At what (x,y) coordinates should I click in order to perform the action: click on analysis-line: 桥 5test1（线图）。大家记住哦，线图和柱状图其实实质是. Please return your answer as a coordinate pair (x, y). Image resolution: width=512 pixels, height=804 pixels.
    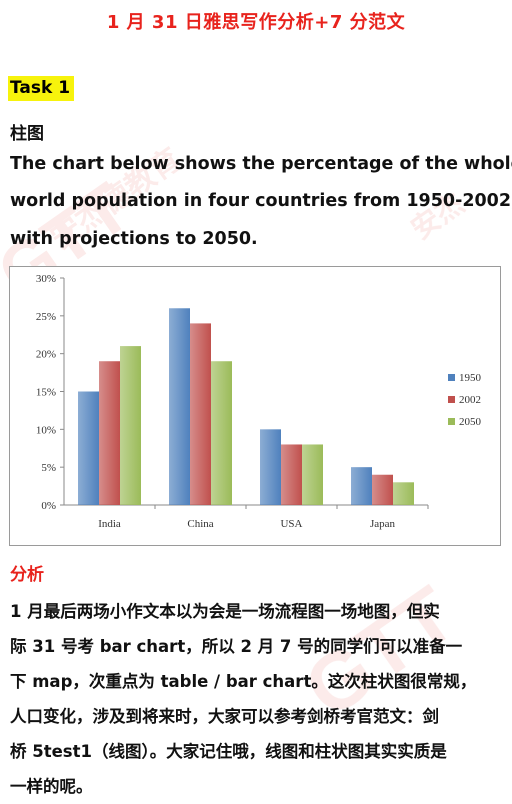
    Looking at the image, I should click on (228, 751).